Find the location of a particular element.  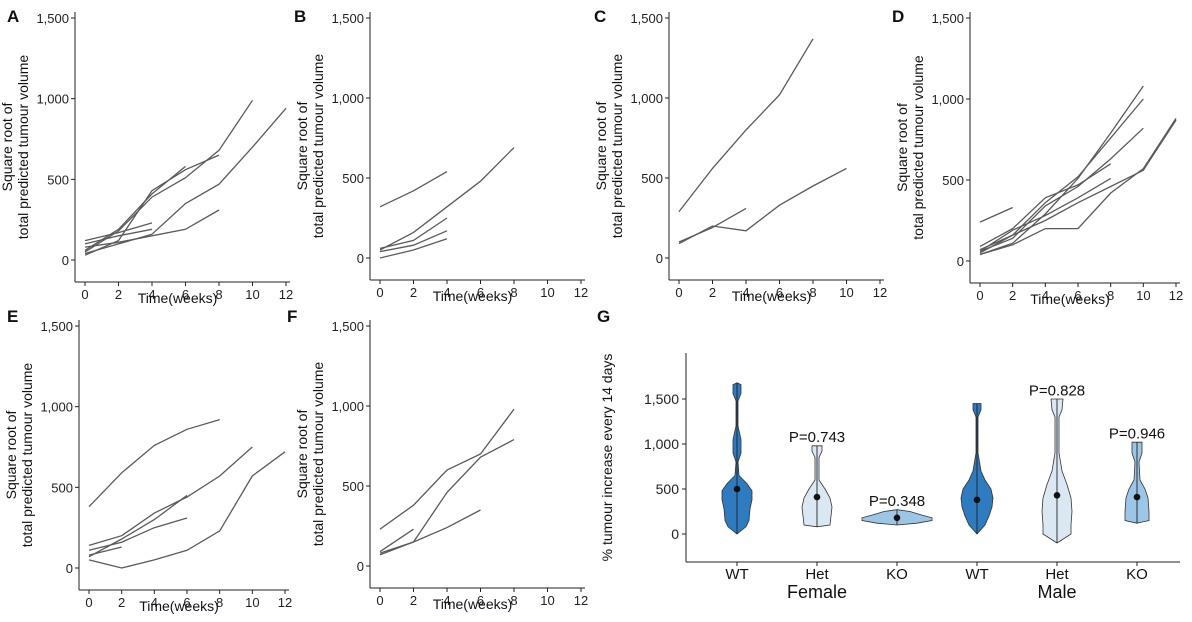

p-value-annotation: P=0.946 is located at coordinates (1137, 434).